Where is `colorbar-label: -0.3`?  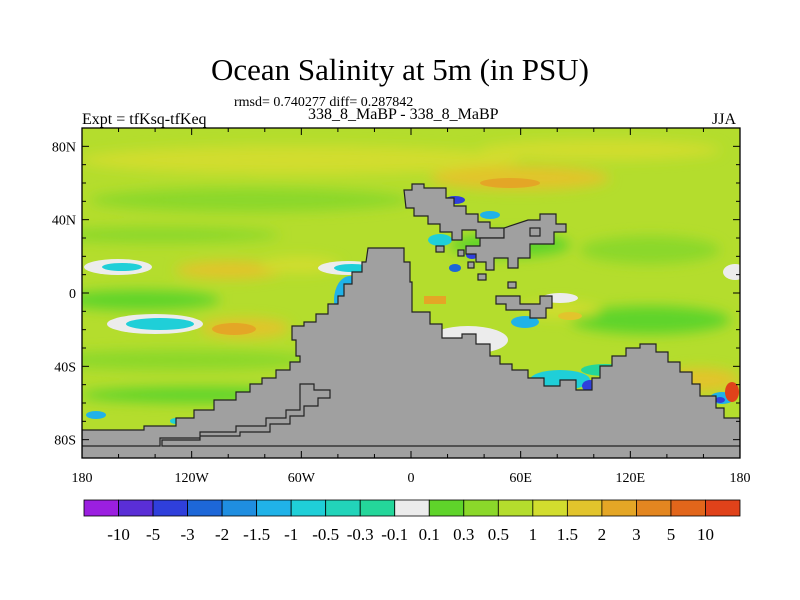
colorbar-label: -0.3 is located at coordinates (360, 534).